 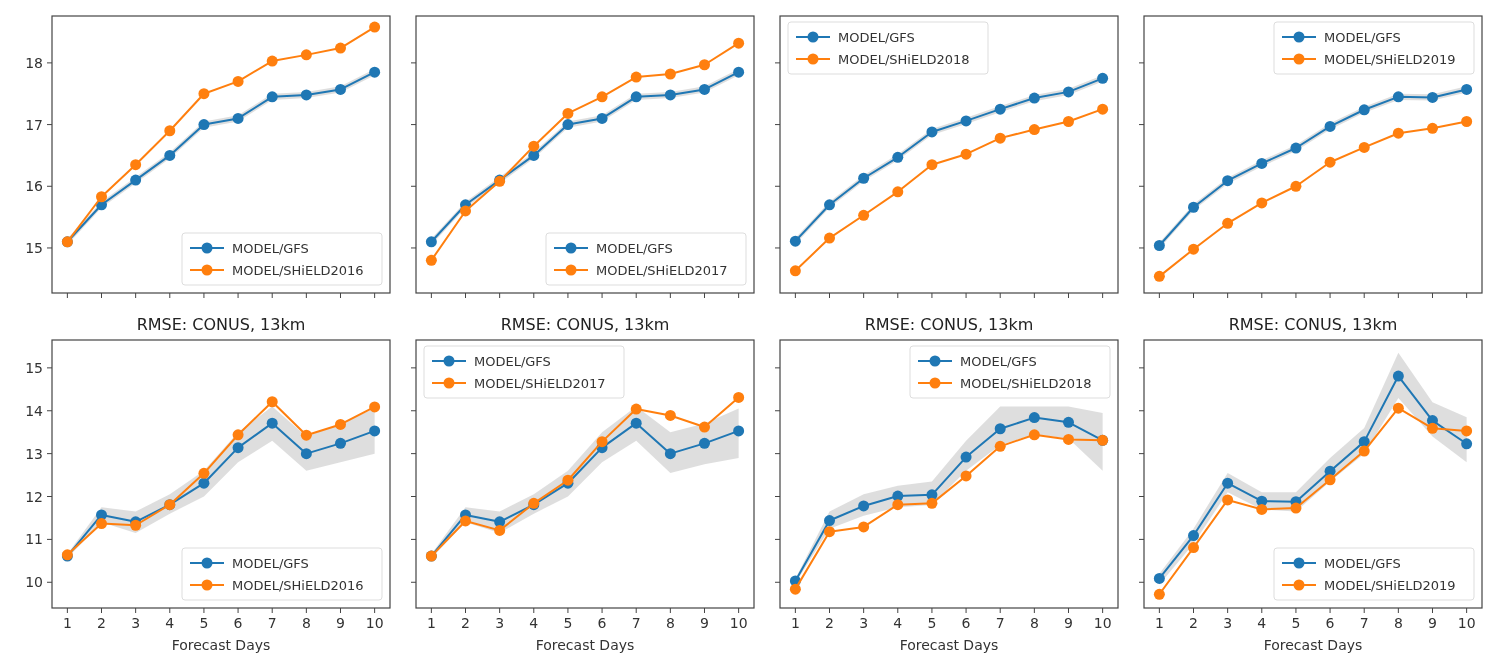 What do you see at coordinates (34, 453) in the screenshot?
I see `y-tick-label: 13` at bounding box center [34, 453].